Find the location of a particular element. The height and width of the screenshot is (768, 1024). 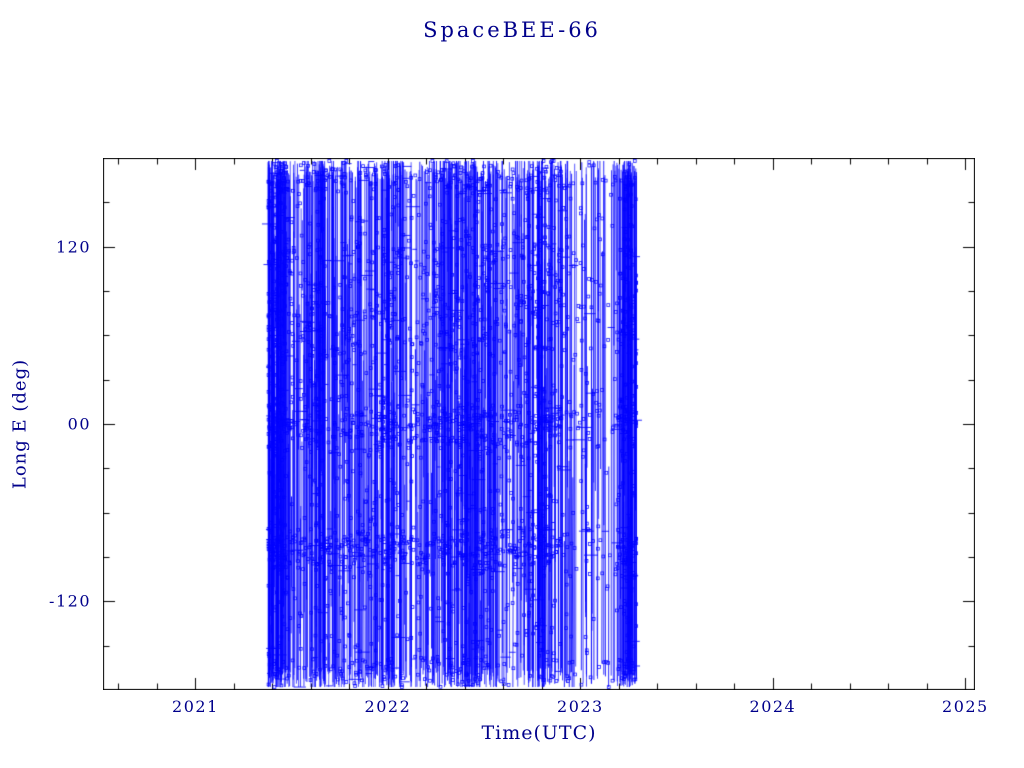

x-tick-label: 2025 is located at coordinates (965, 706).